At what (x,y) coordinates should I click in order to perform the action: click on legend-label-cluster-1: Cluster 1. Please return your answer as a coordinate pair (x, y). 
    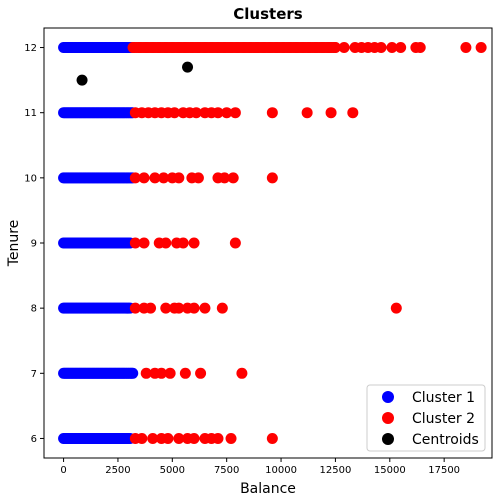
    Looking at the image, I should click on (443, 398).